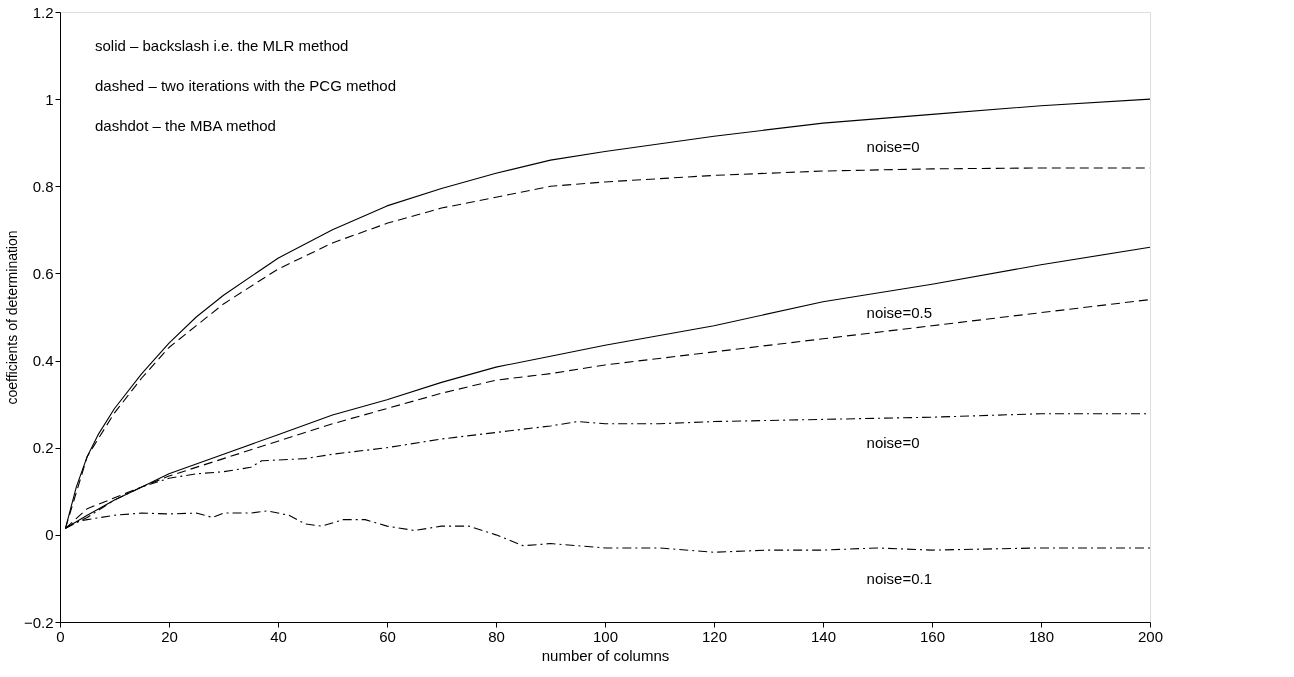 This screenshot has width=1294, height=677. Describe the element at coordinates (245, 85) in the screenshot. I see `annotation: dashed – two iterations with the PCG method` at that location.